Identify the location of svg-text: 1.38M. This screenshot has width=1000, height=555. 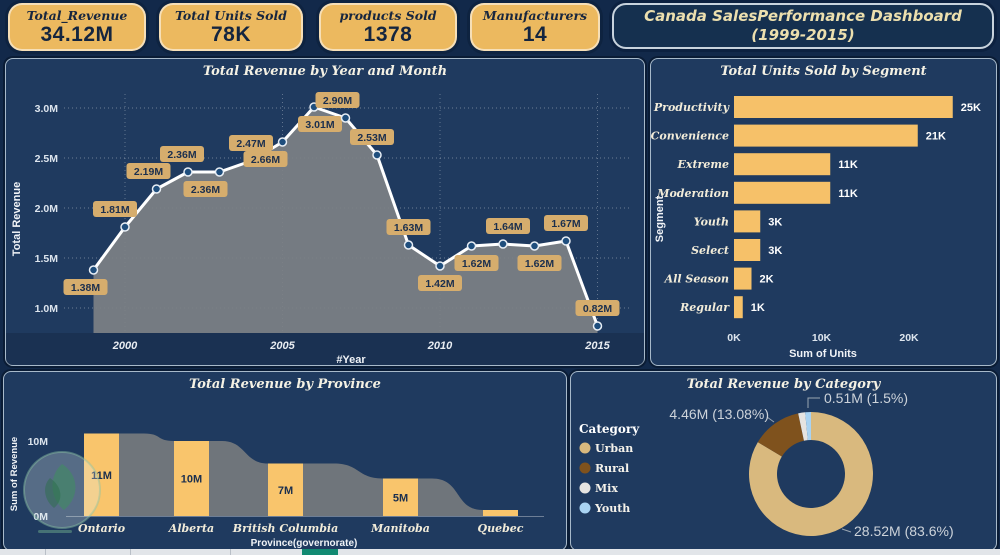
(85, 288).